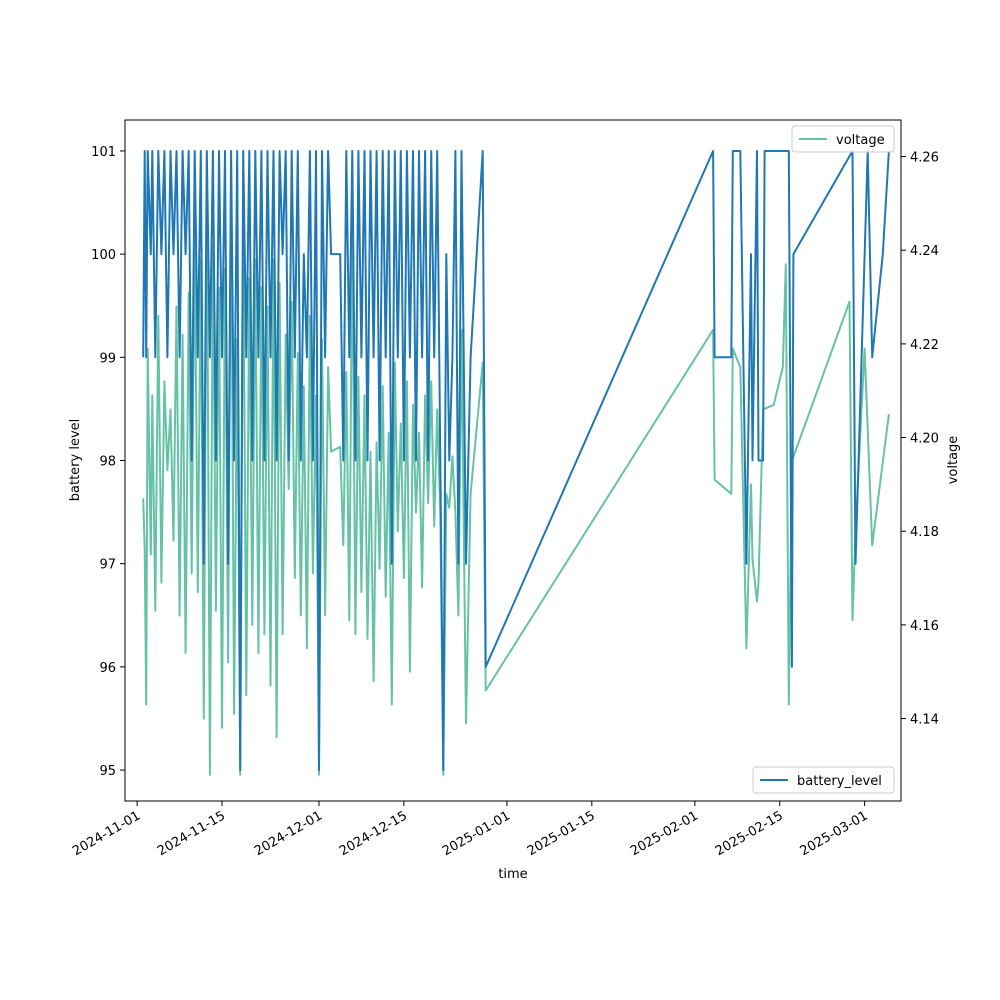 This screenshot has height=1000, width=1000. Describe the element at coordinates (924, 626) in the screenshot. I see `y-right-tick-label: 4.16` at that location.